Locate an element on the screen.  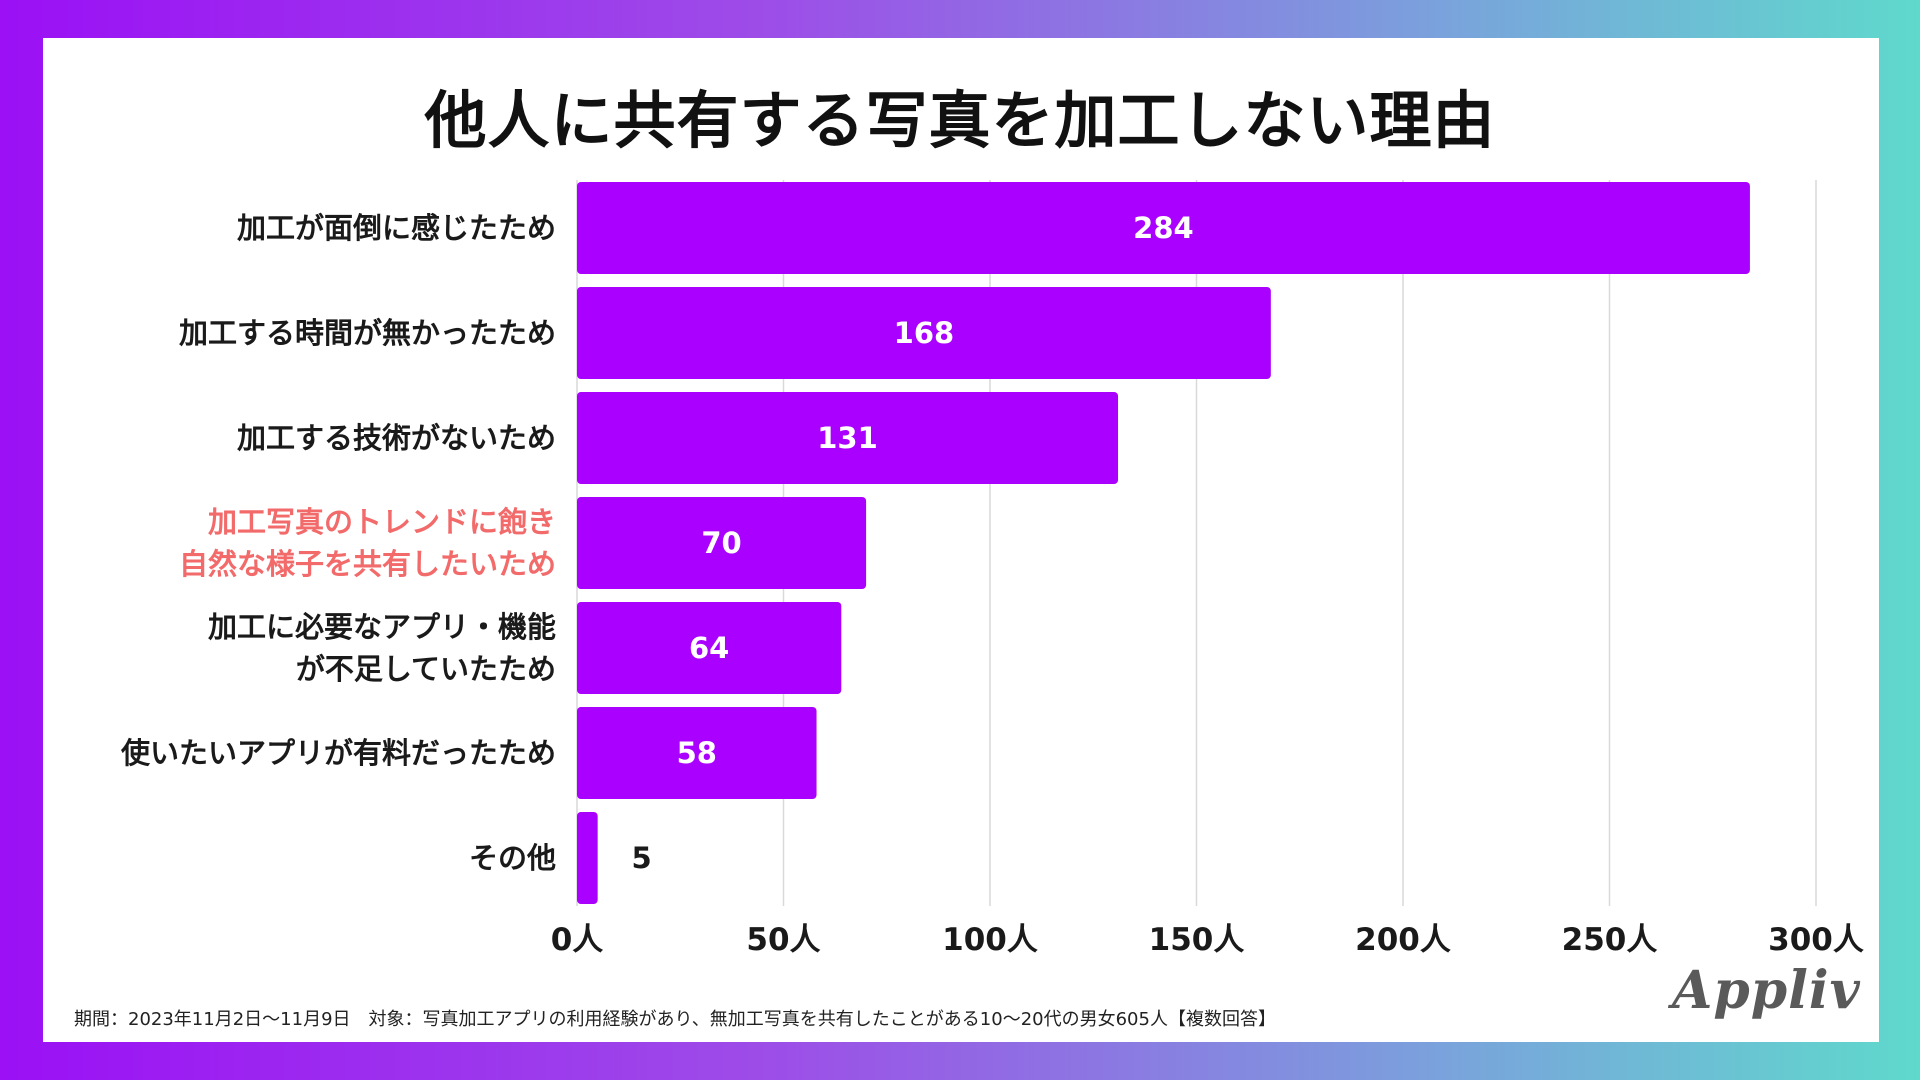
data-label: 168 is located at coordinates (924, 333).